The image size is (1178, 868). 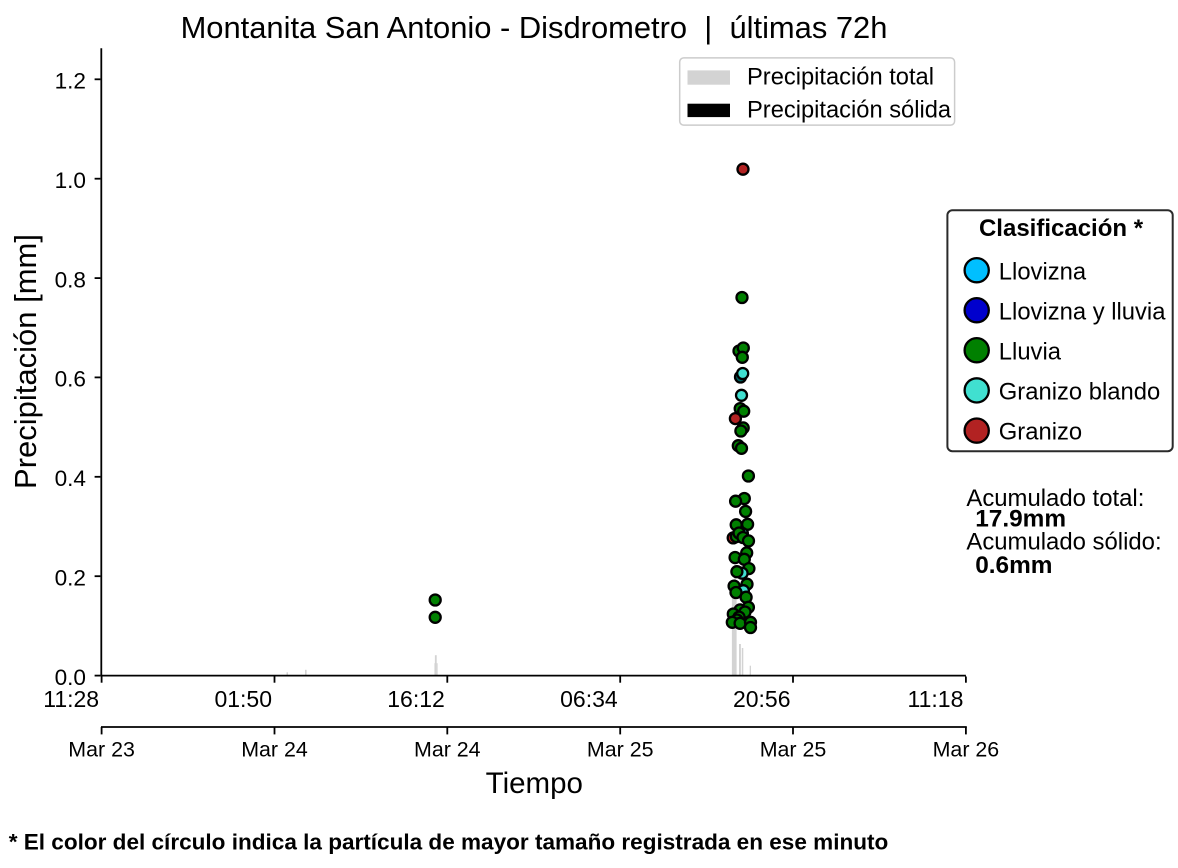 I want to click on svg-text: 0.2, so click(x=70, y=578).